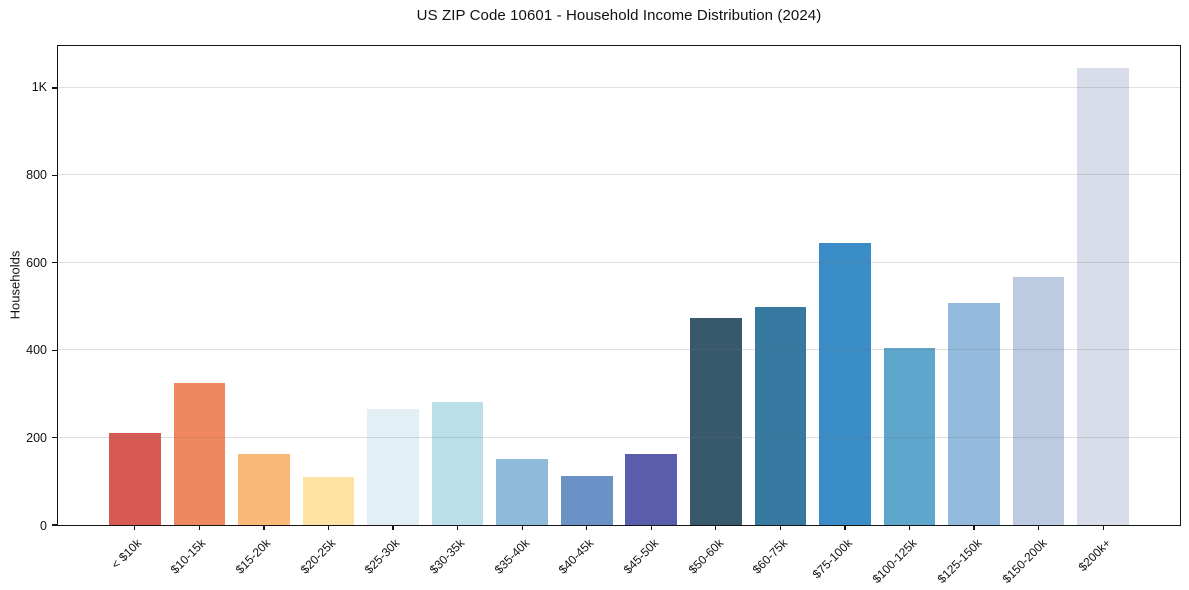 The width and height of the screenshot is (1189, 590). I want to click on y-tick-label: 200, so click(36, 438).